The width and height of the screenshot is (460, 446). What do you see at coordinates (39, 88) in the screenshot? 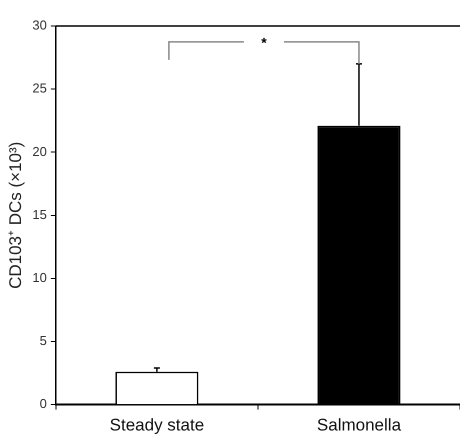
I see `y-tick-label: 25` at bounding box center [39, 88].